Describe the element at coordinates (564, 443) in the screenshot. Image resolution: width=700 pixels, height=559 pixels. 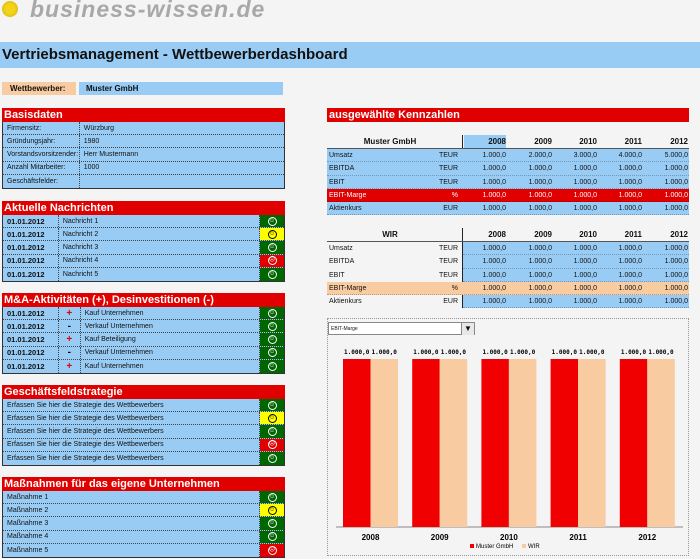
I see `bar-muster-gmbh-2011` at that location.